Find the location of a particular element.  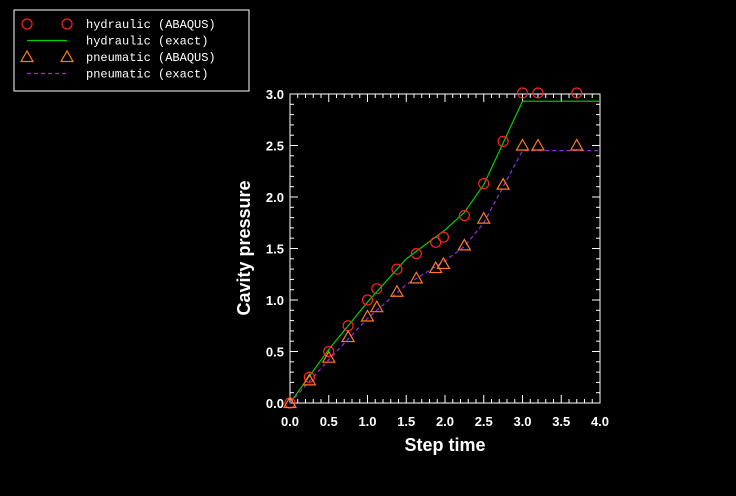

legend-label: hydraulic (ABAQUS) is located at coordinates (151, 25).